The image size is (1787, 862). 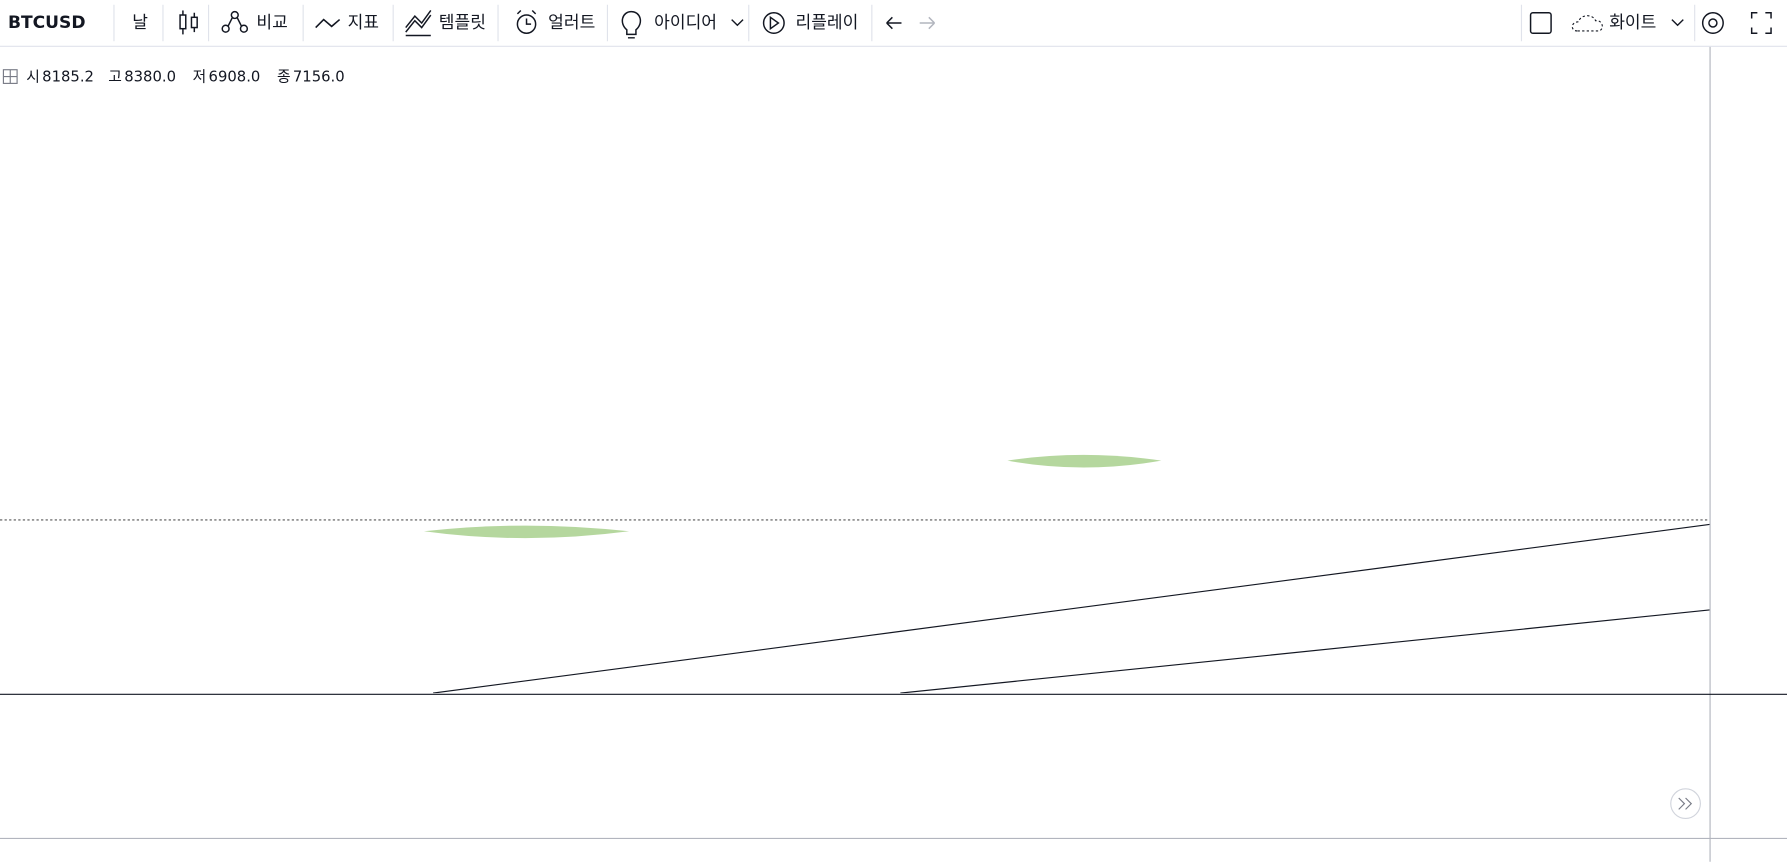 I want to click on interval: 날, so click(x=140, y=23).